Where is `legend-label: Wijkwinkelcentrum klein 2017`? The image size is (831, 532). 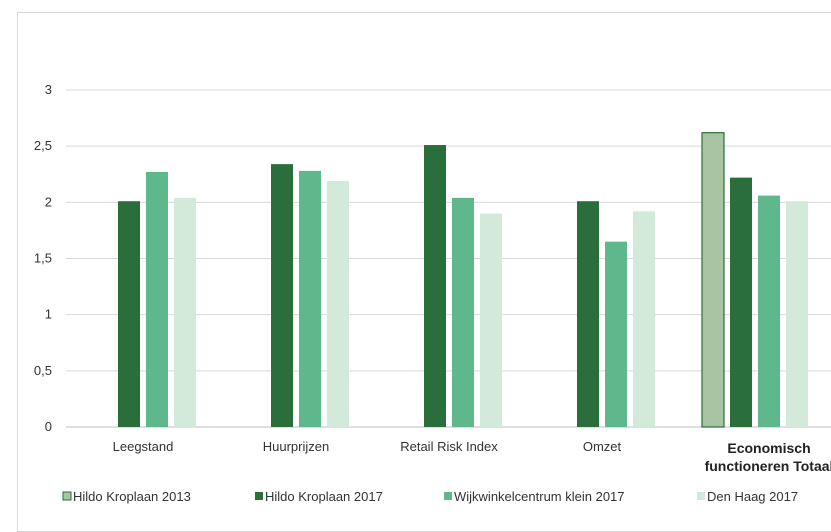
legend-label: Wijkwinkelcentrum klein 2017 is located at coordinates (539, 496).